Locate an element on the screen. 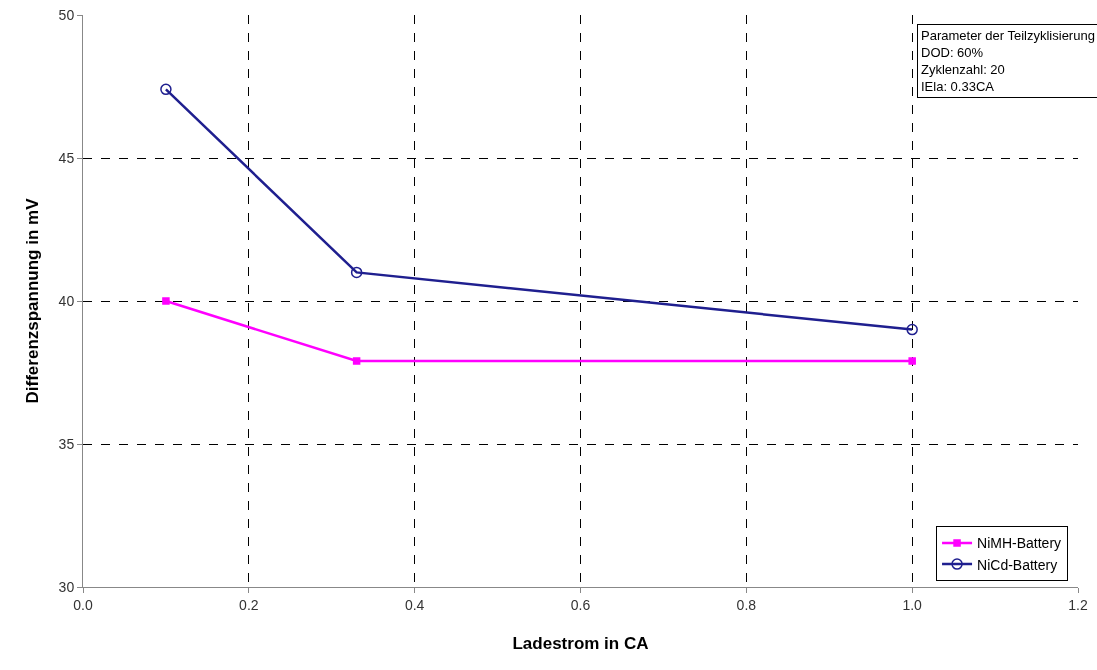 The width and height of the screenshot is (1097, 670). x-axis-title: Ladestrom in CA is located at coordinates (580, 644).